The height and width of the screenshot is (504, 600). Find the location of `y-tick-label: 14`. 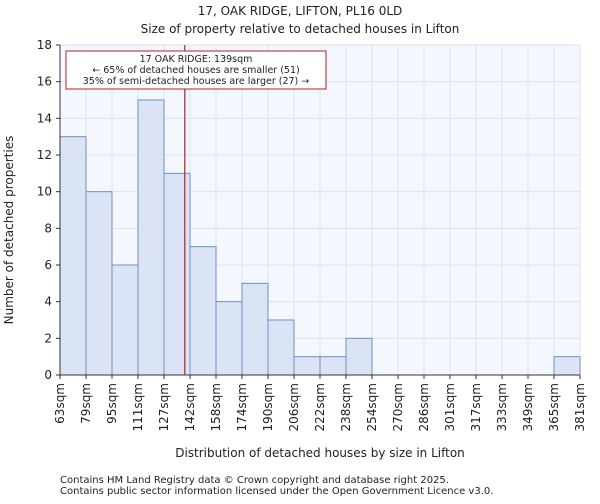

y-tick-label: 14 is located at coordinates (44, 118).